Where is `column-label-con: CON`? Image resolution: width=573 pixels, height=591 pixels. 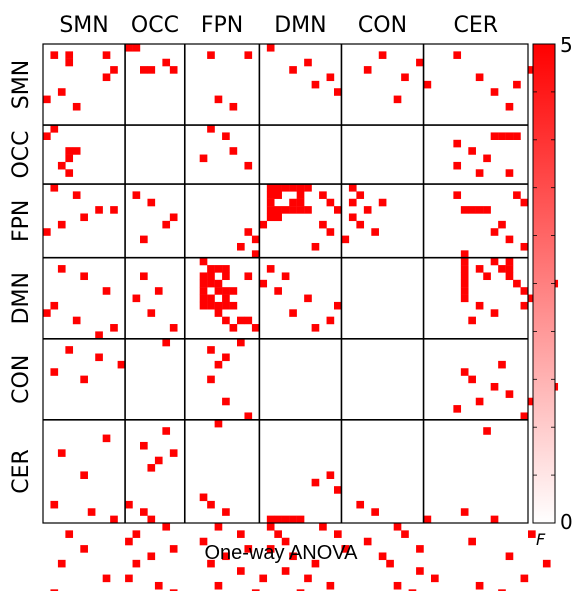 column-label-con: CON is located at coordinates (382, 25).